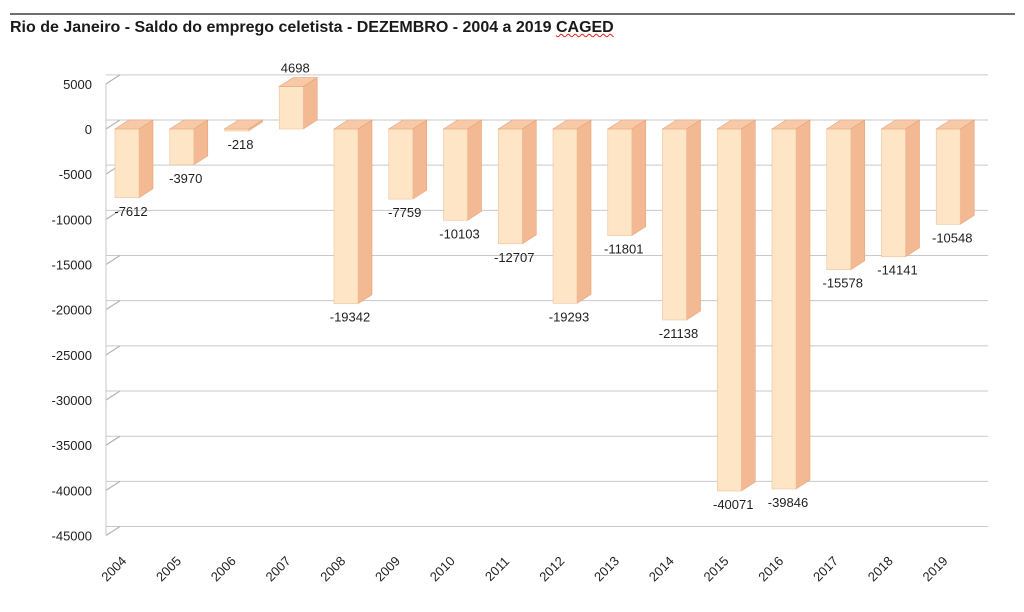 Image resolution: width=1024 pixels, height=612 pixels. I want to click on bar-2013, so click(626, 178).